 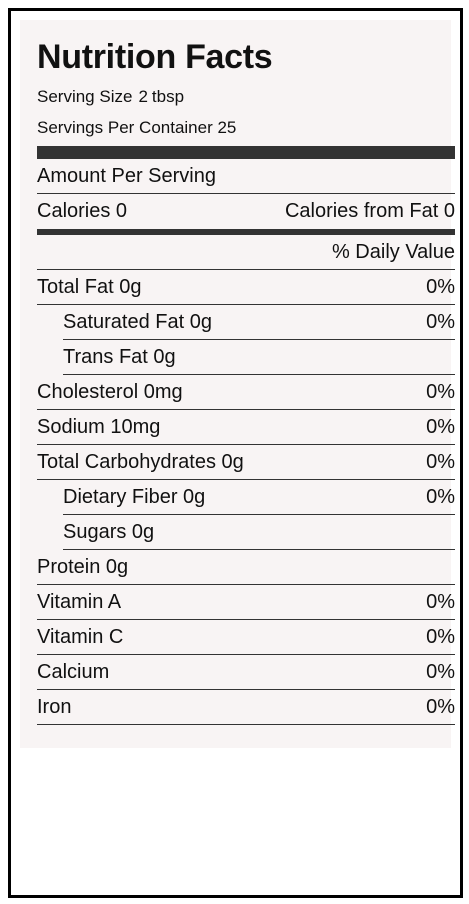 I want to click on calories-value: Calories 0, so click(x=82, y=211).